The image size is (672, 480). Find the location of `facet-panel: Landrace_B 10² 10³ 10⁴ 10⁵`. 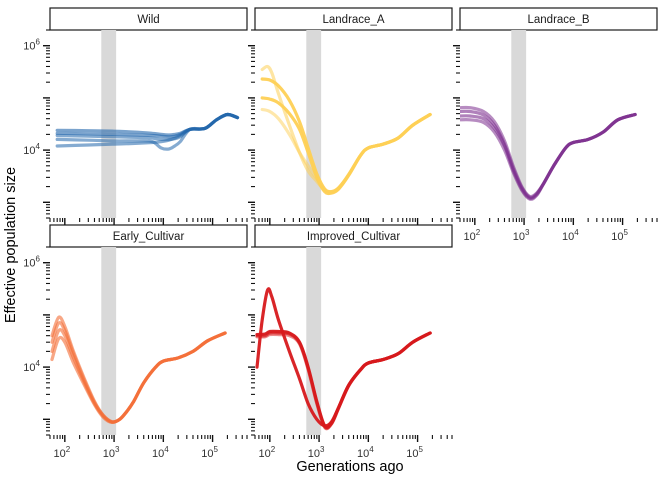

facet-panel: Landrace_B 10² 10³ 10⁴ 10⁵ is located at coordinates (555, 125).